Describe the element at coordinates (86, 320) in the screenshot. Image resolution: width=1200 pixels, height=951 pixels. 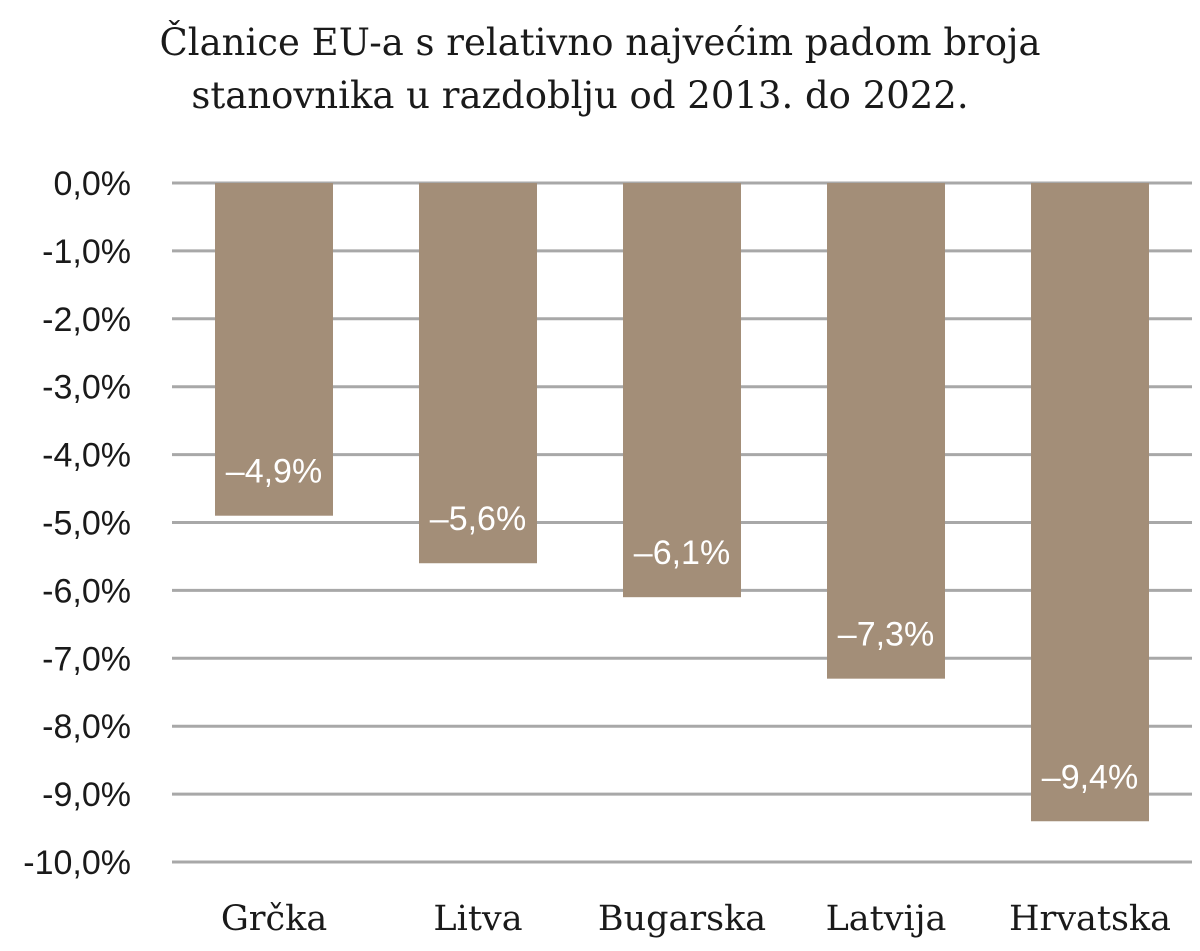
I see `y-tick-label: -2,0%` at that location.